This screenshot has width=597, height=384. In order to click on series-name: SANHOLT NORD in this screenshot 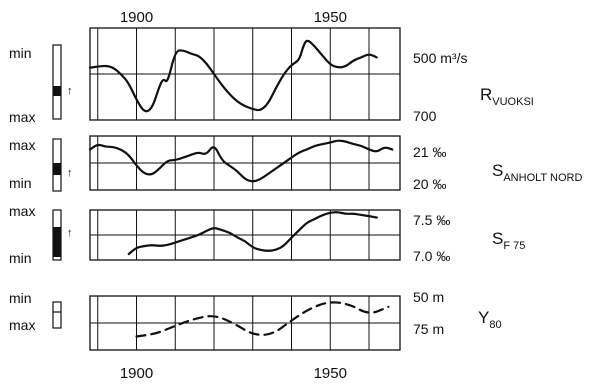, I will do `click(537, 172)`.